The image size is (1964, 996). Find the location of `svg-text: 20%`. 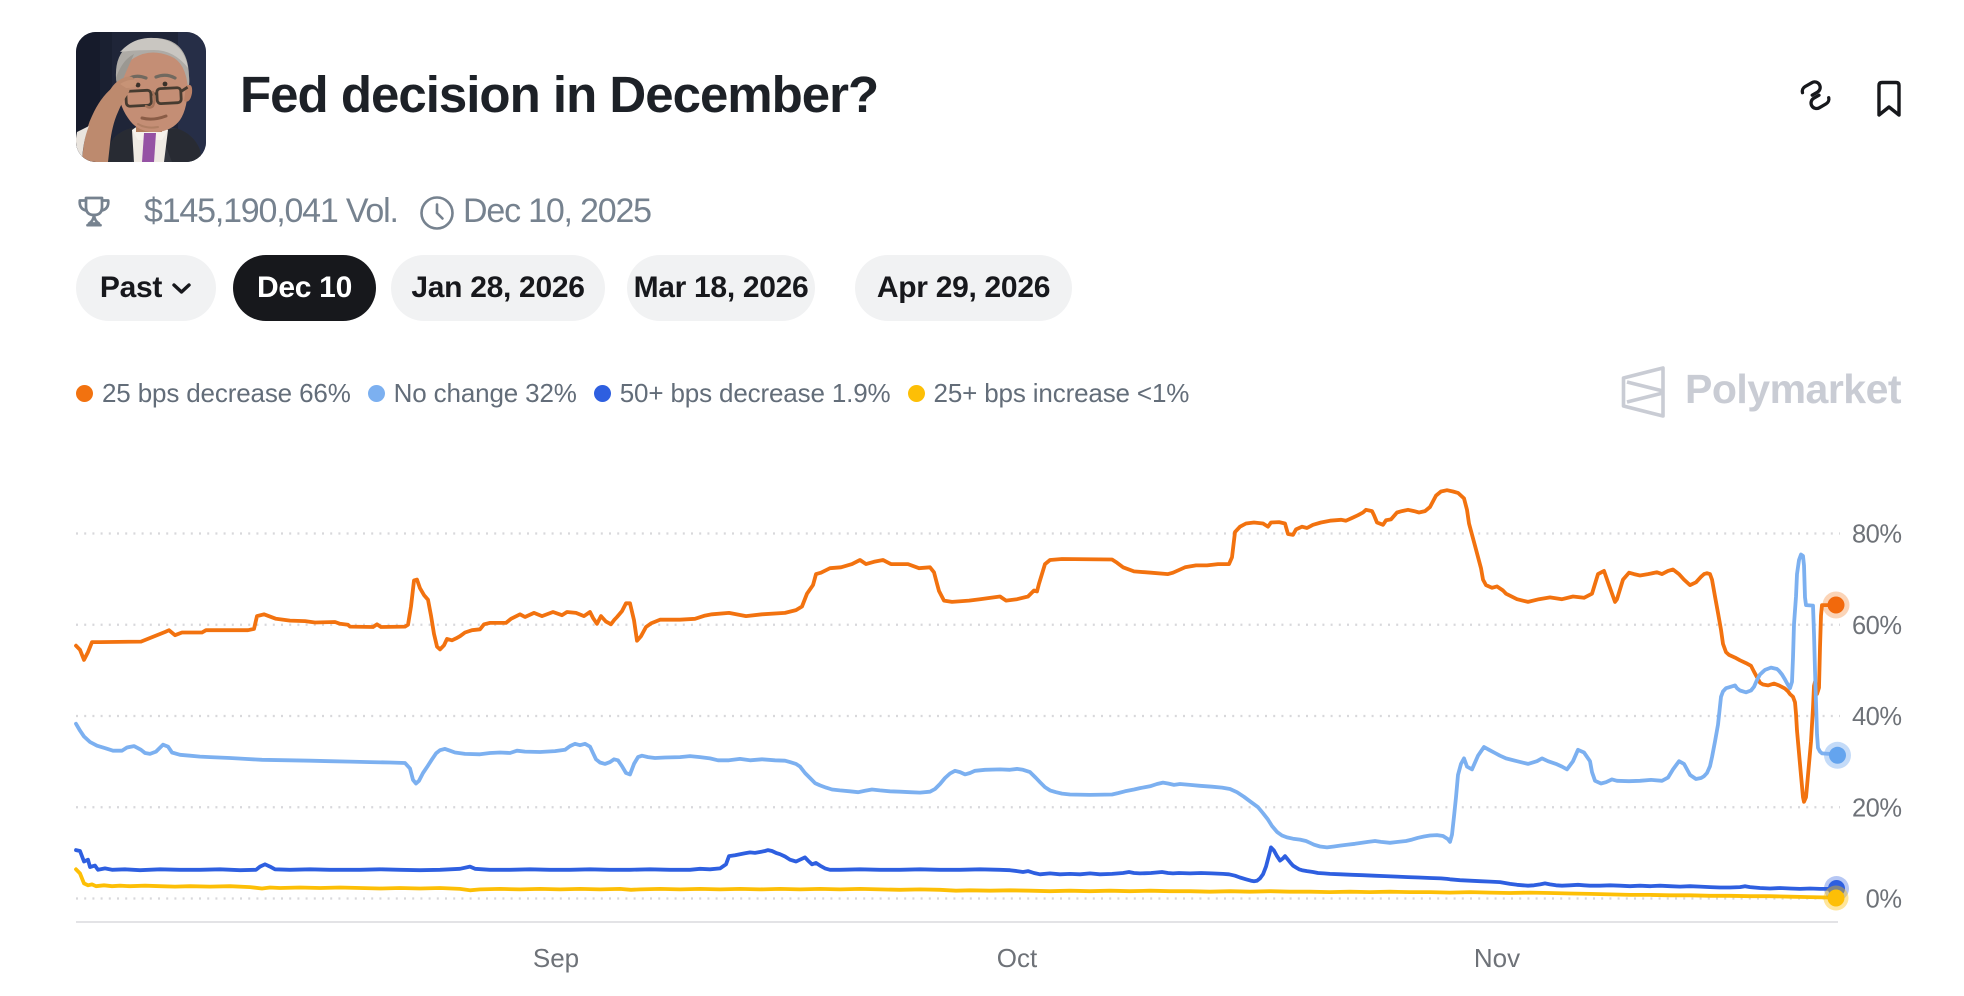

svg-text: 20% is located at coordinates (1877, 808).